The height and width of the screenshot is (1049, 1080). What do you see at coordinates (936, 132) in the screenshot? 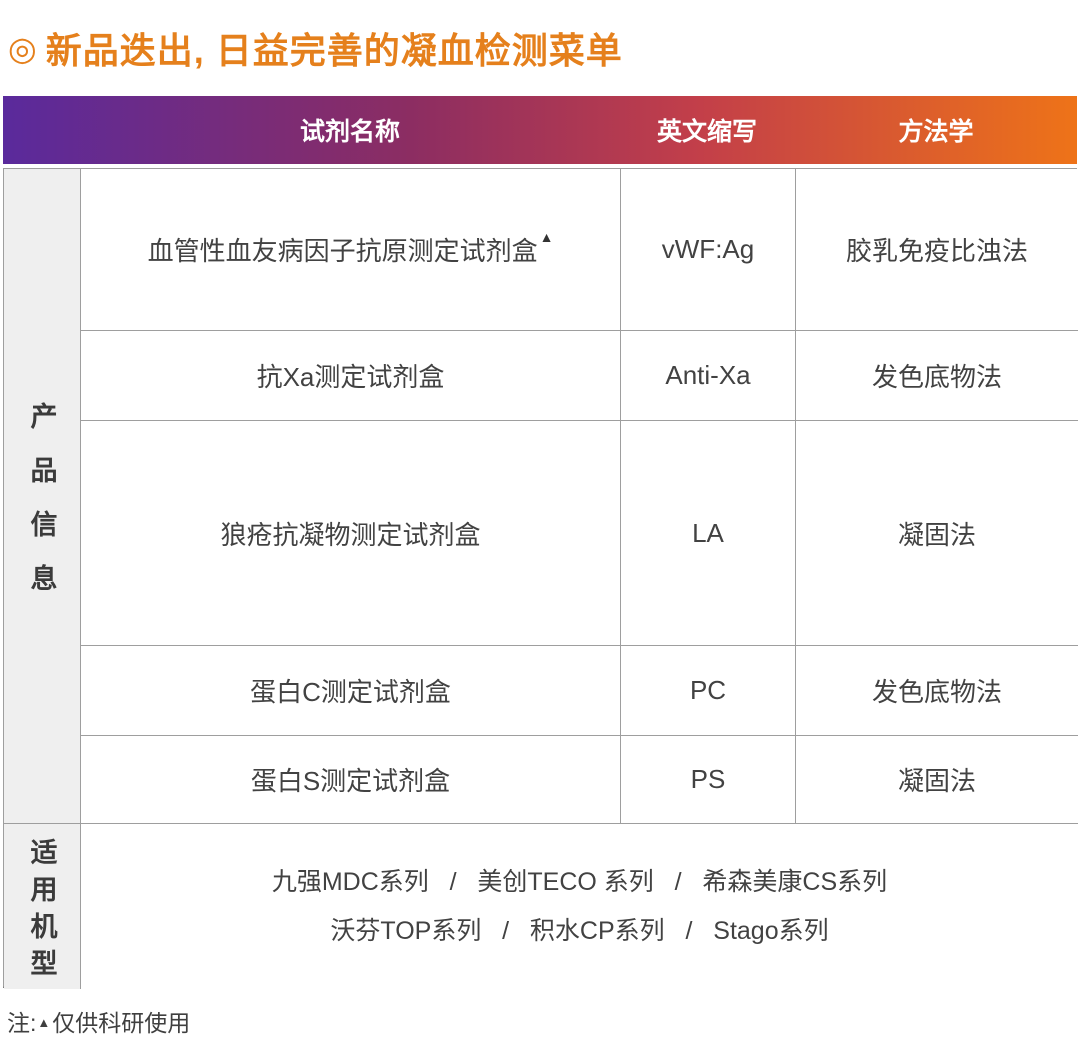
I see `column-header-methodology: 方法学` at bounding box center [936, 132].